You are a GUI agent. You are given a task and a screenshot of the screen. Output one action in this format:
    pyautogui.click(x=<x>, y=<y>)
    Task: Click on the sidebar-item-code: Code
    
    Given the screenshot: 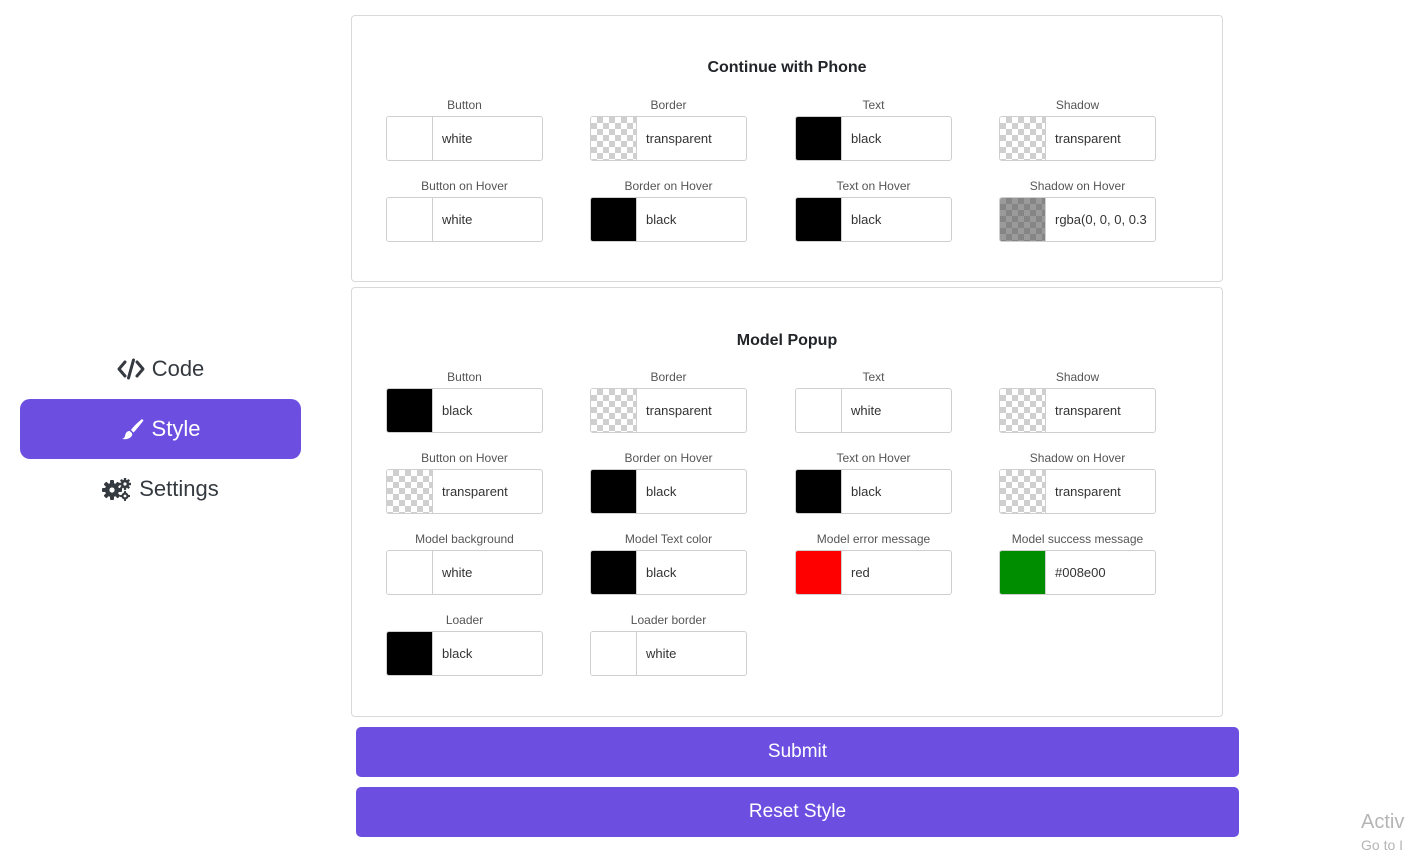 What is the action you would take?
    pyautogui.click(x=160, y=369)
    